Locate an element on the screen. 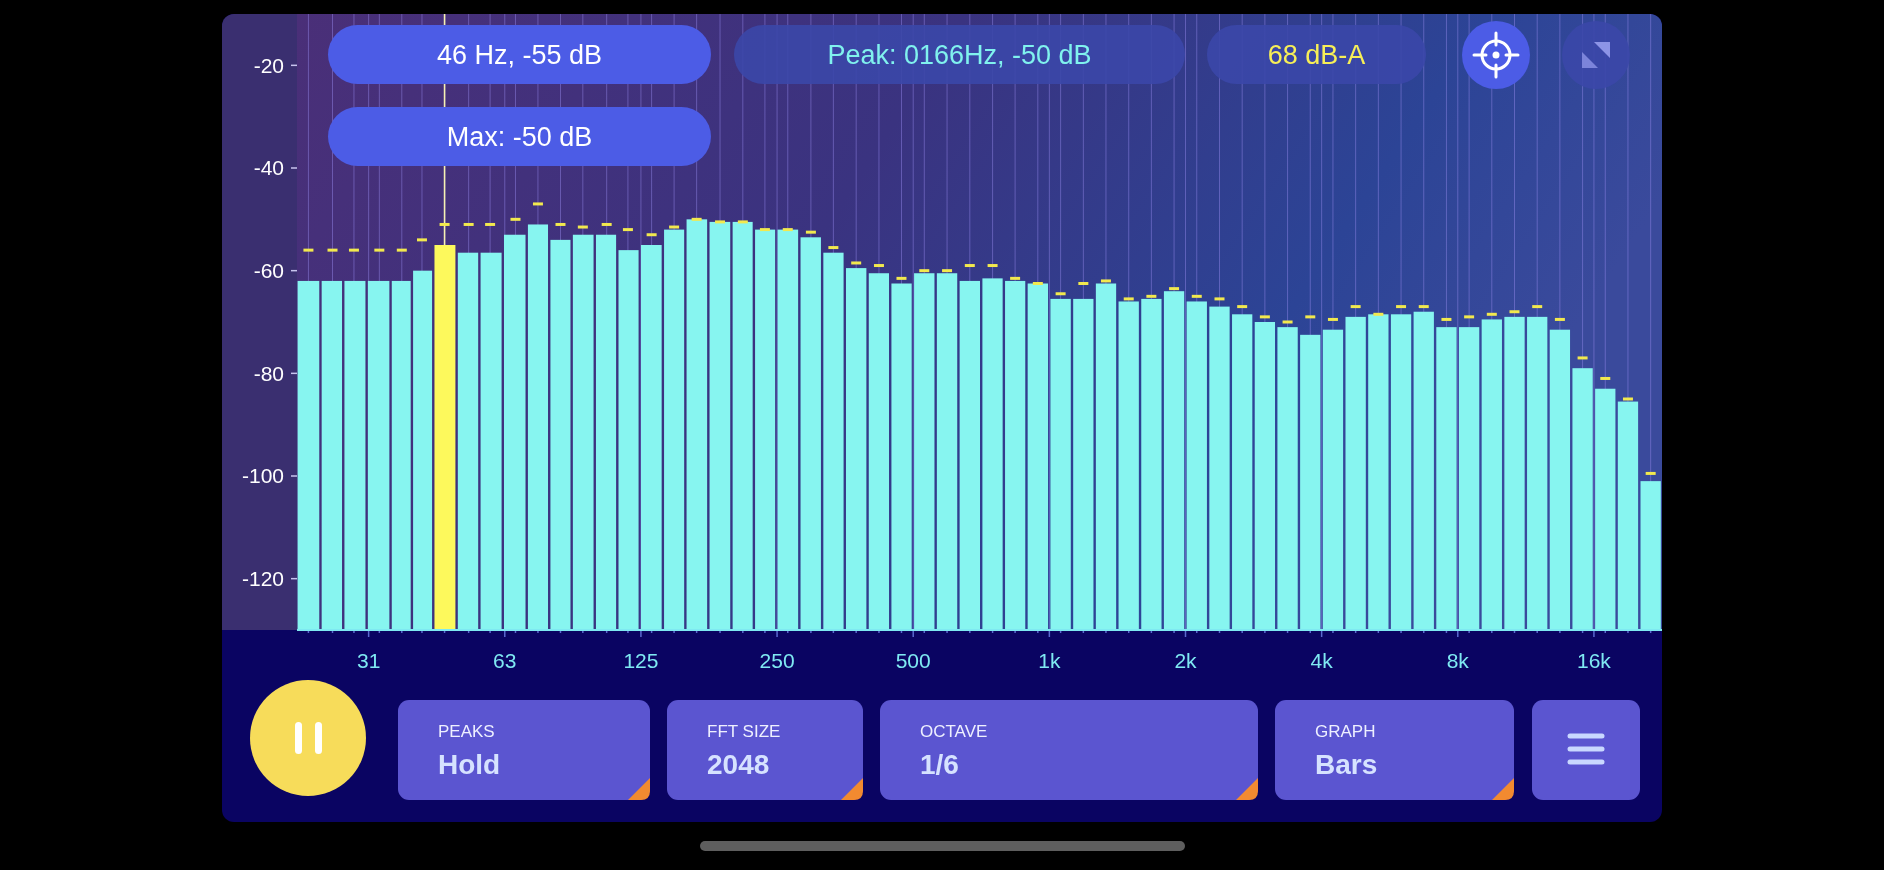  text: 1/6 is located at coordinates (939, 764).